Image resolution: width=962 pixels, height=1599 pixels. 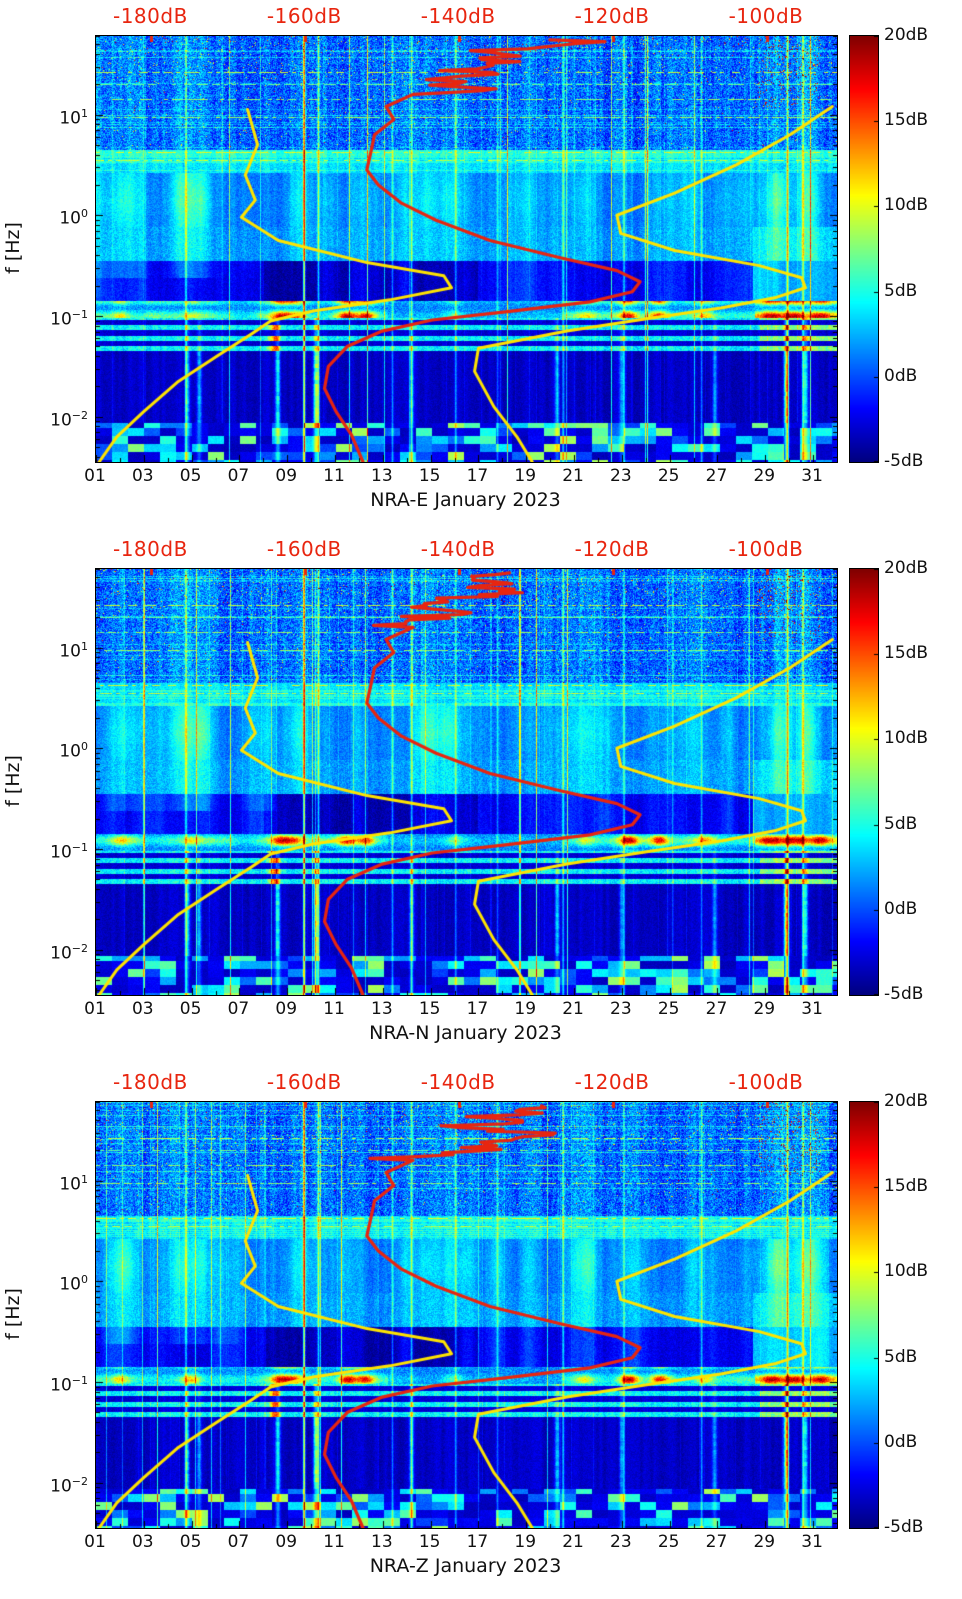 What do you see at coordinates (465, 1033) in the screenshot?
I see `x-axis-title: NRA-N January 2023` at bounding box center [465, 1033].